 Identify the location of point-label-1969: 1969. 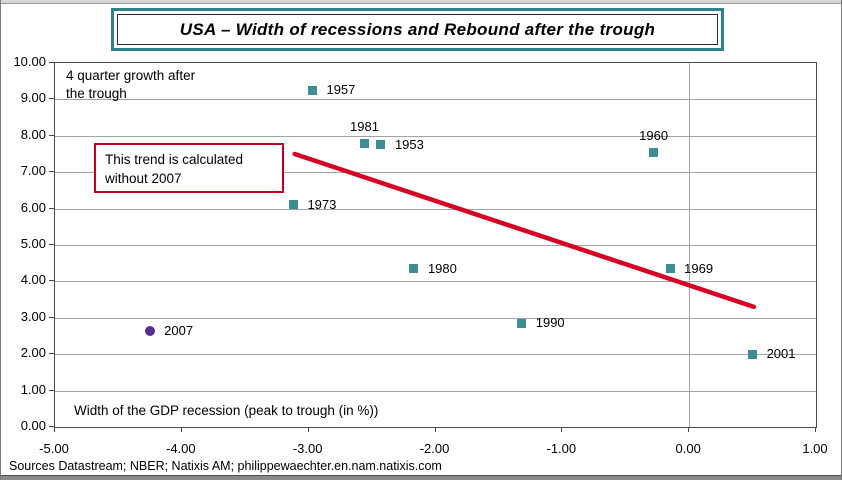
(699, 268).